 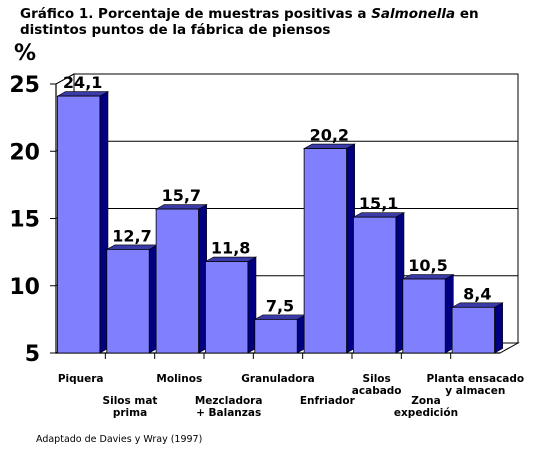 What do you see at coordinates (377, 391) in the screenshot?
I see `x-category-label-line: acabado` at bounding box center [377, 391].